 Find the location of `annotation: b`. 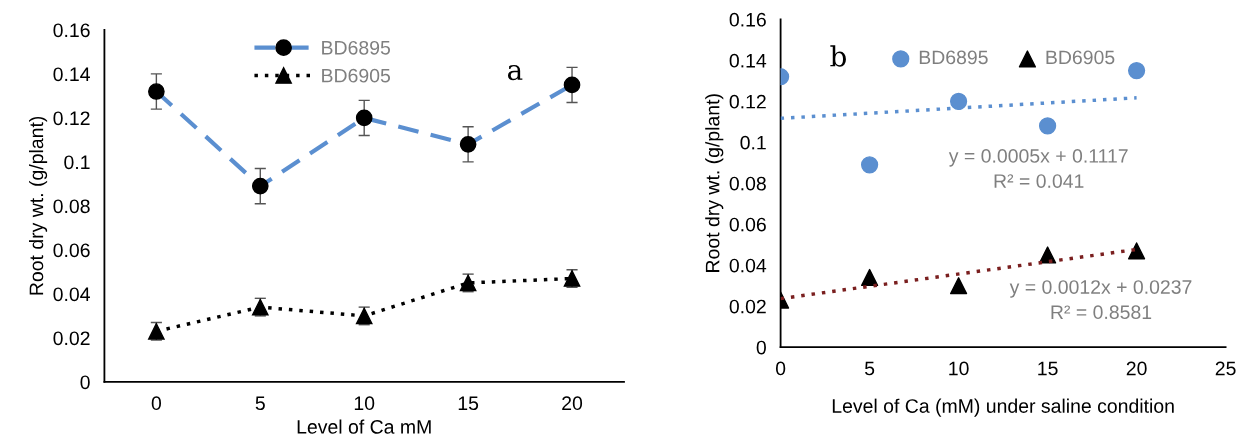

annotation: b is located at coordinates (838, 56).